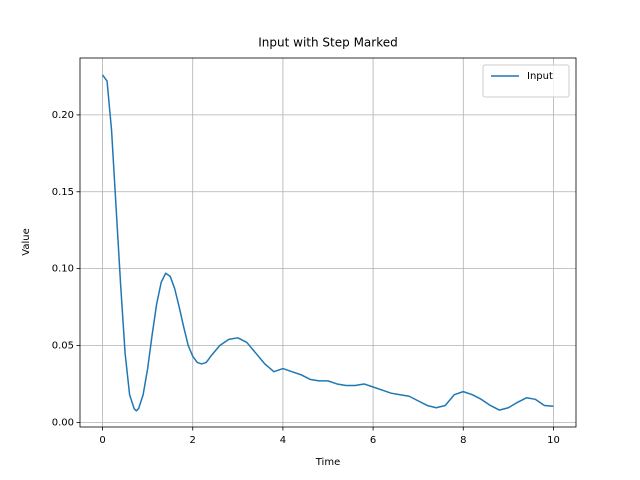  I want to click on y-tick-label: 0.15, so click(63, 192).